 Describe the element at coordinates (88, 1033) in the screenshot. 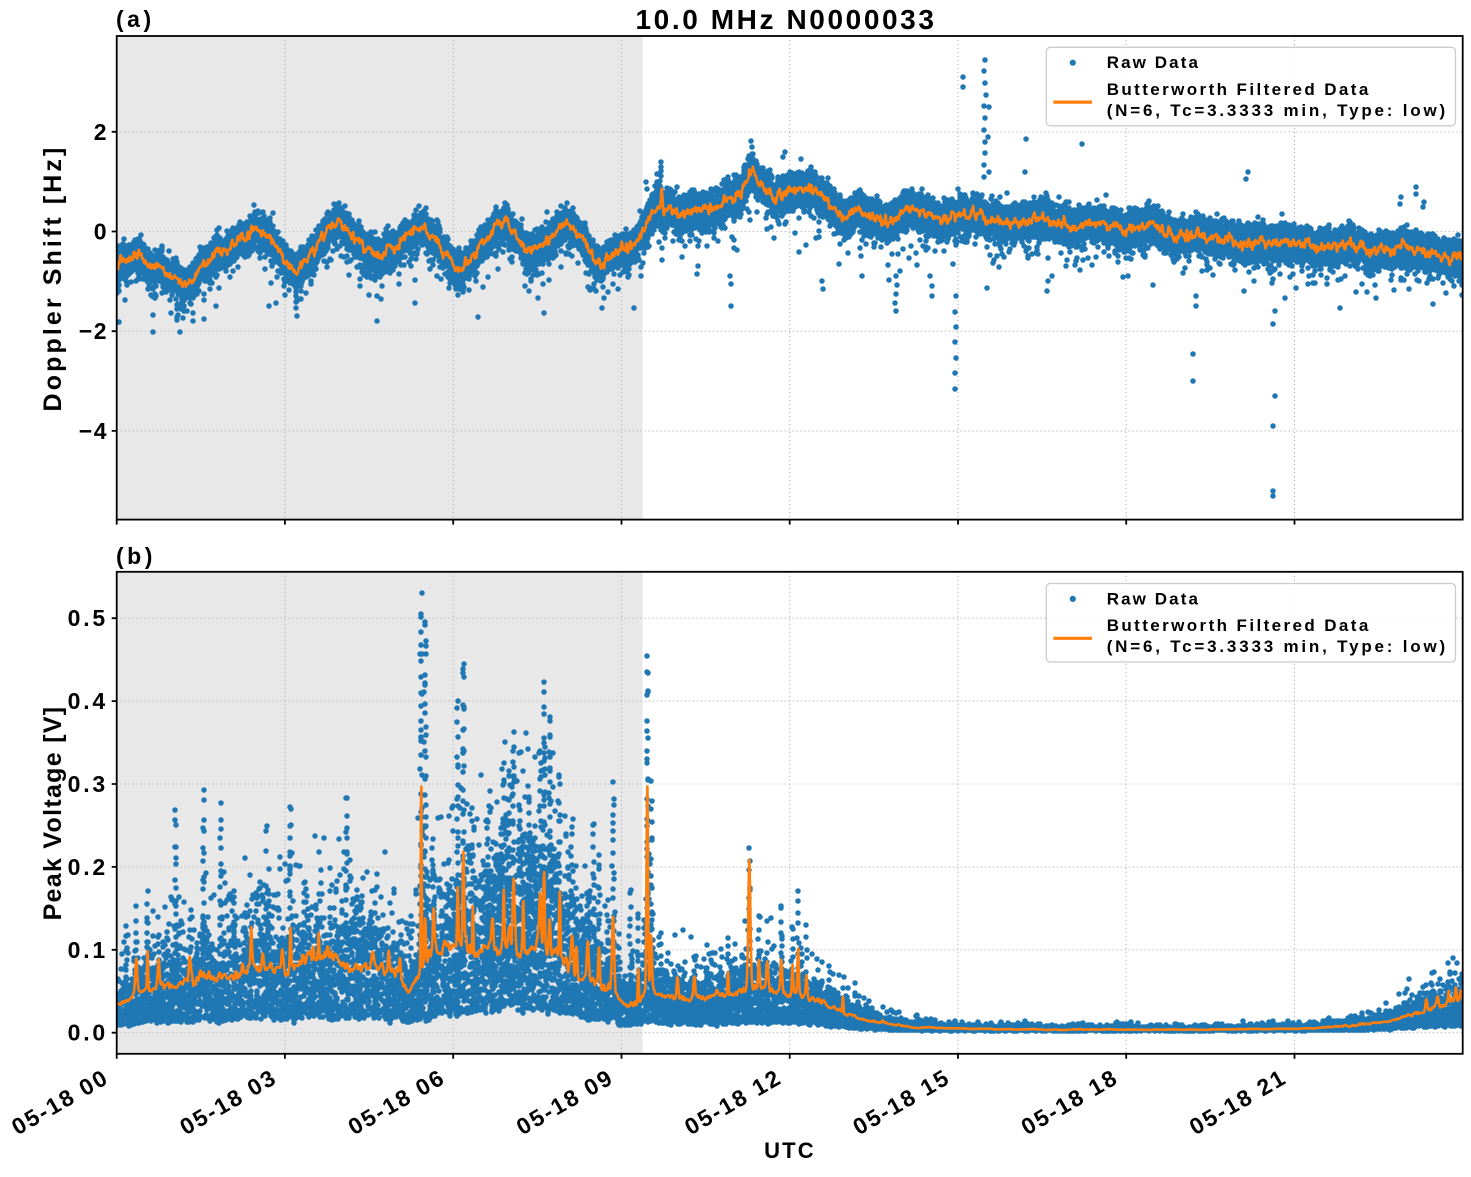

I see `svg-text: 0.0` at that location.